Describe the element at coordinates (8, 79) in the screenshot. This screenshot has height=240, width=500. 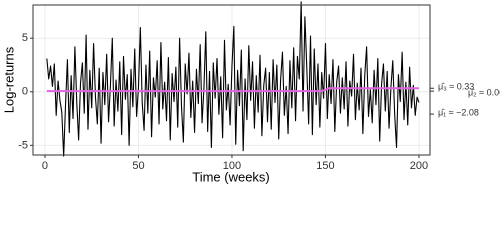
I see `y-axis-label: Log-returns` at that location.